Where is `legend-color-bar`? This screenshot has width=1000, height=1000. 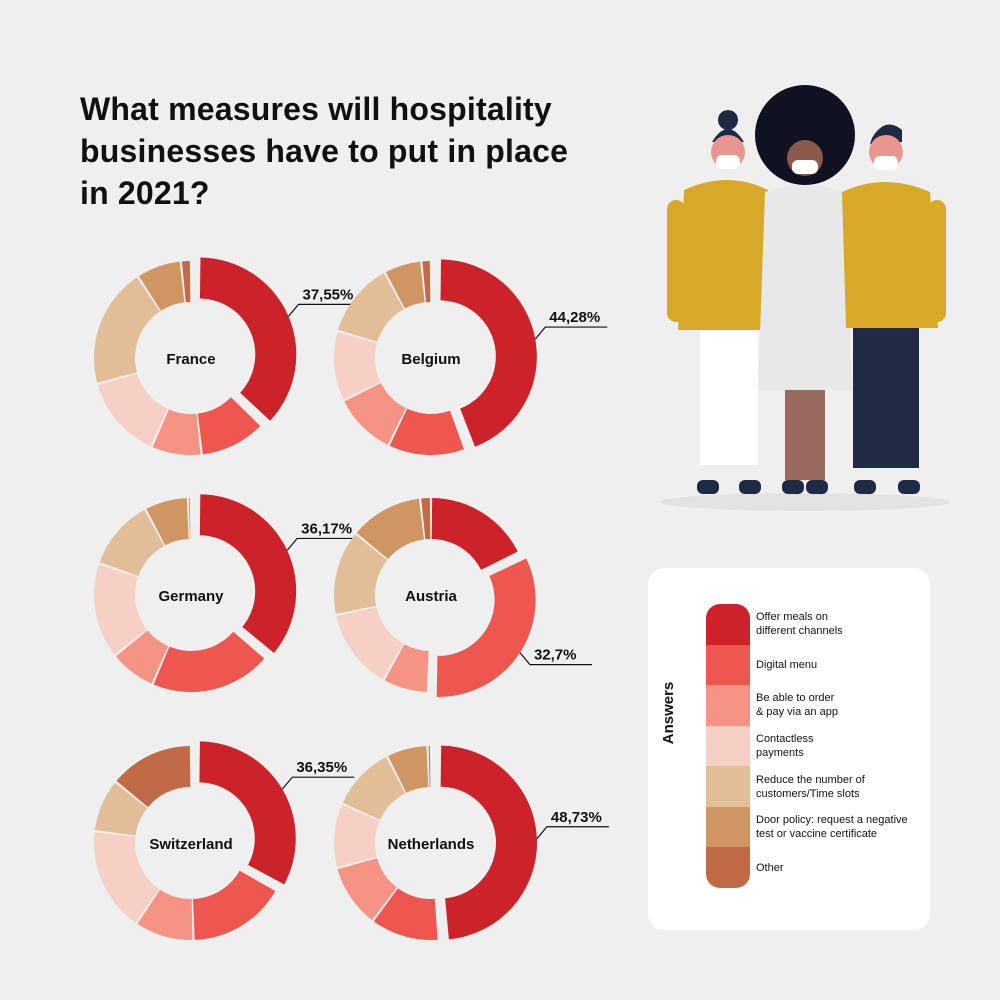 legend-color-bar is located at coordinates (728, 746).